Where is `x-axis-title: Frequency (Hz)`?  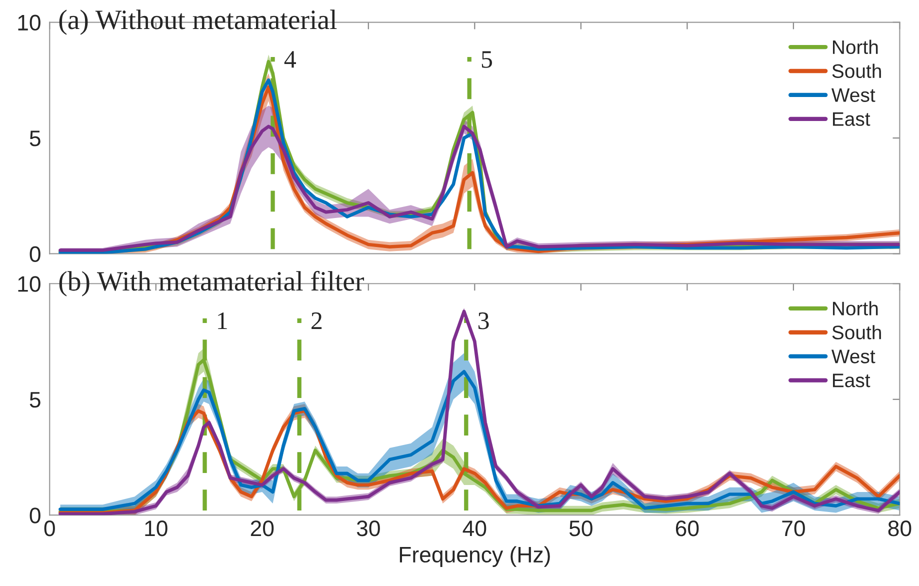
x-axis-title: Frequency (Hz) is located at coordinates (475, 556).